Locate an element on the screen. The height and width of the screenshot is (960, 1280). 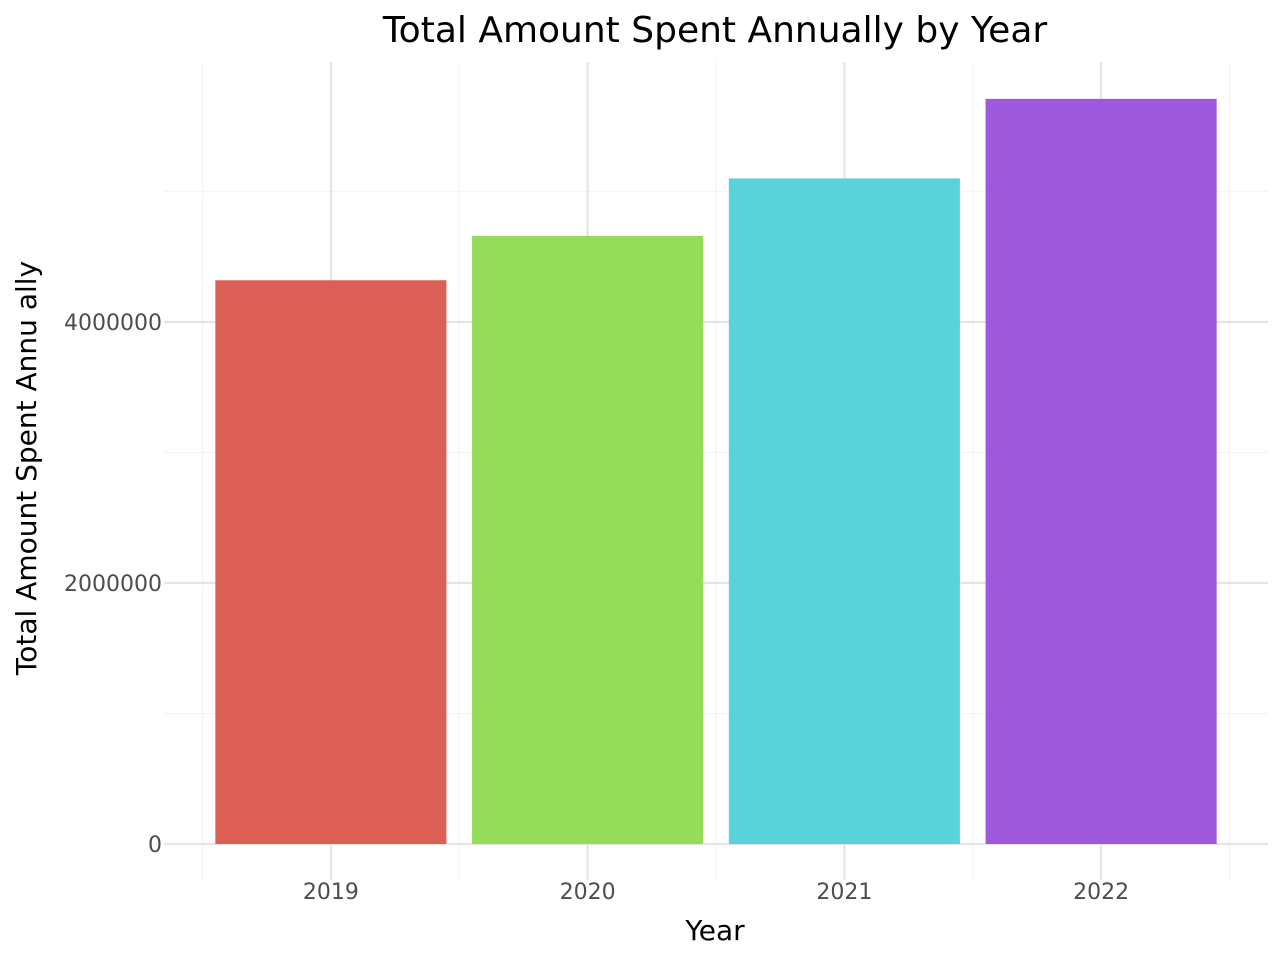
y-tick-labels: 0 2000000 4000000 is located at coordinates (113, 584).